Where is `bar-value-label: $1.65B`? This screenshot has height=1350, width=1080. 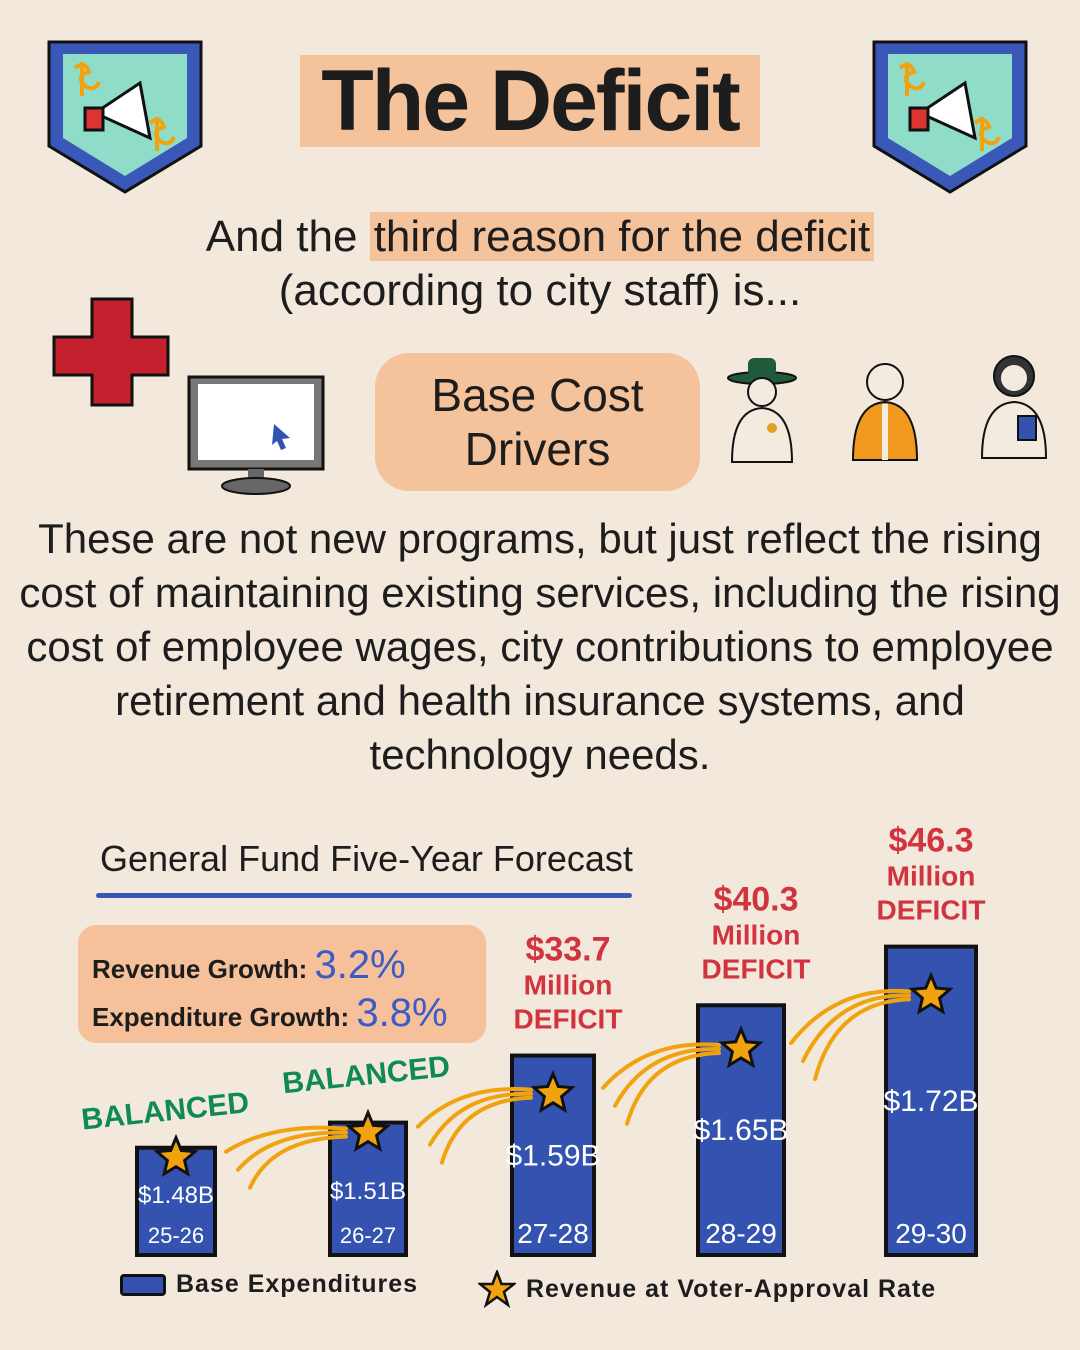 bar-value-label: $1.65B is located at coordinates (740, 1130).